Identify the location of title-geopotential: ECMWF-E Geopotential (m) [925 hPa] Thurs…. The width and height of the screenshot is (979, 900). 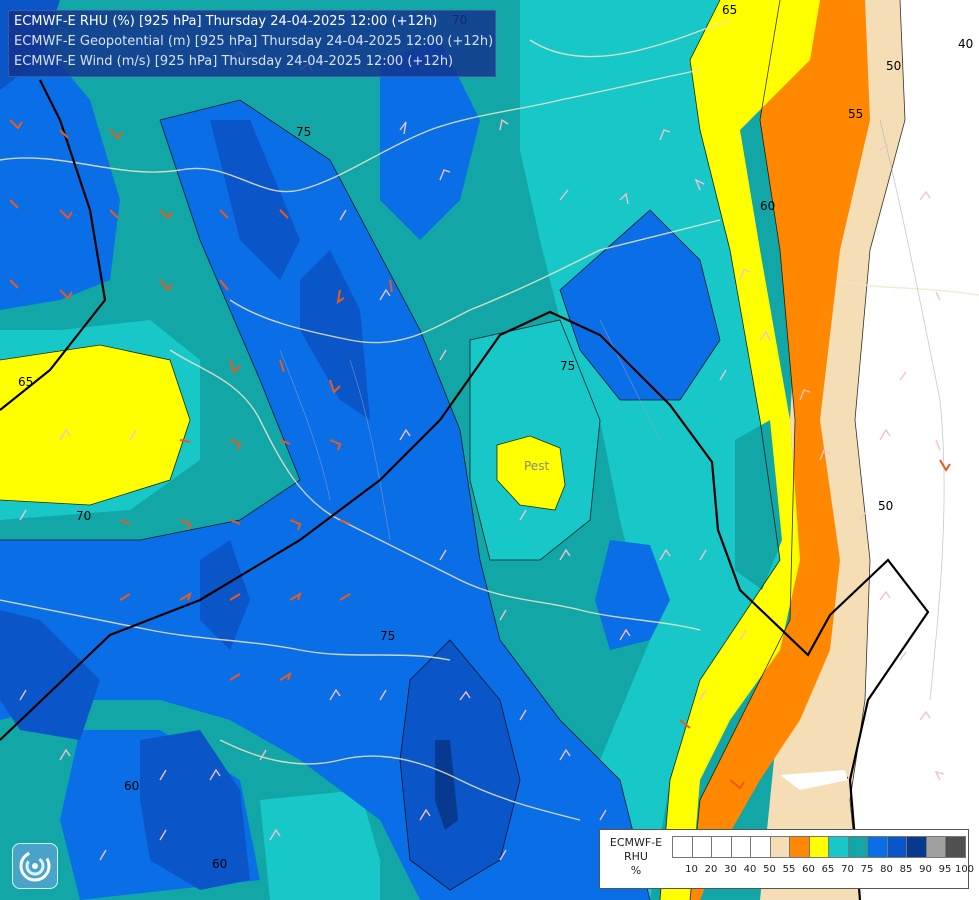
(254, 41).